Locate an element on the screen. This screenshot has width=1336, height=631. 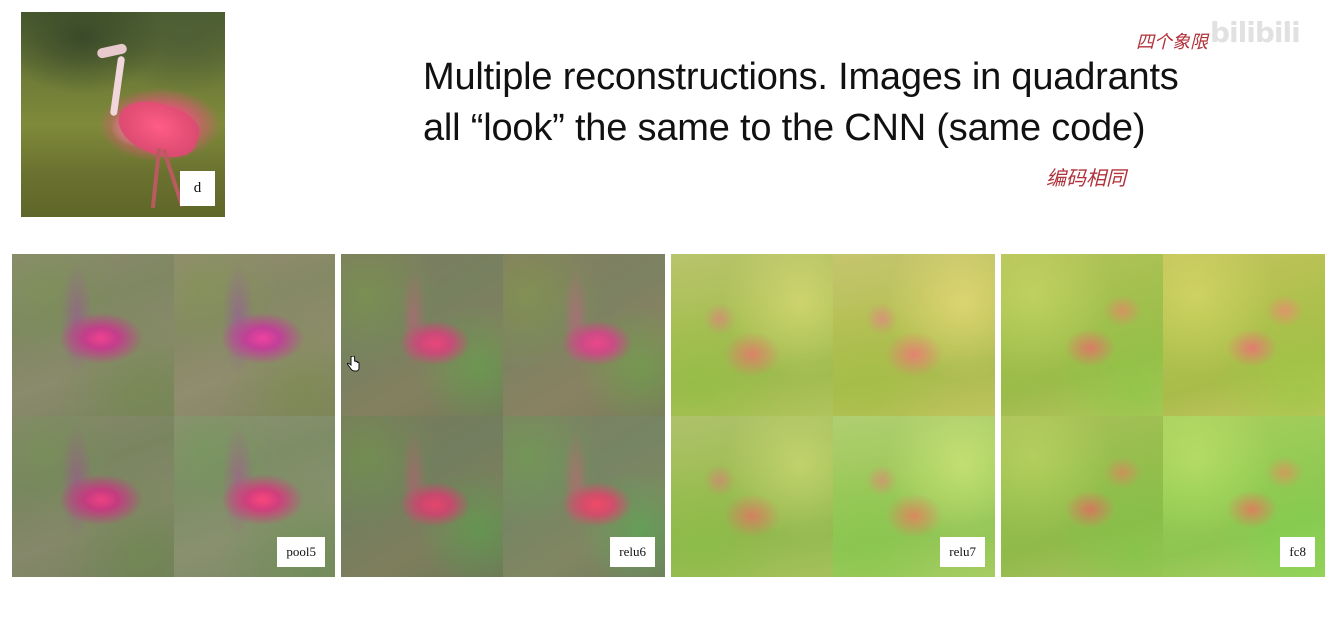
hand-cursor-icon is located at coordinates (353, 364).